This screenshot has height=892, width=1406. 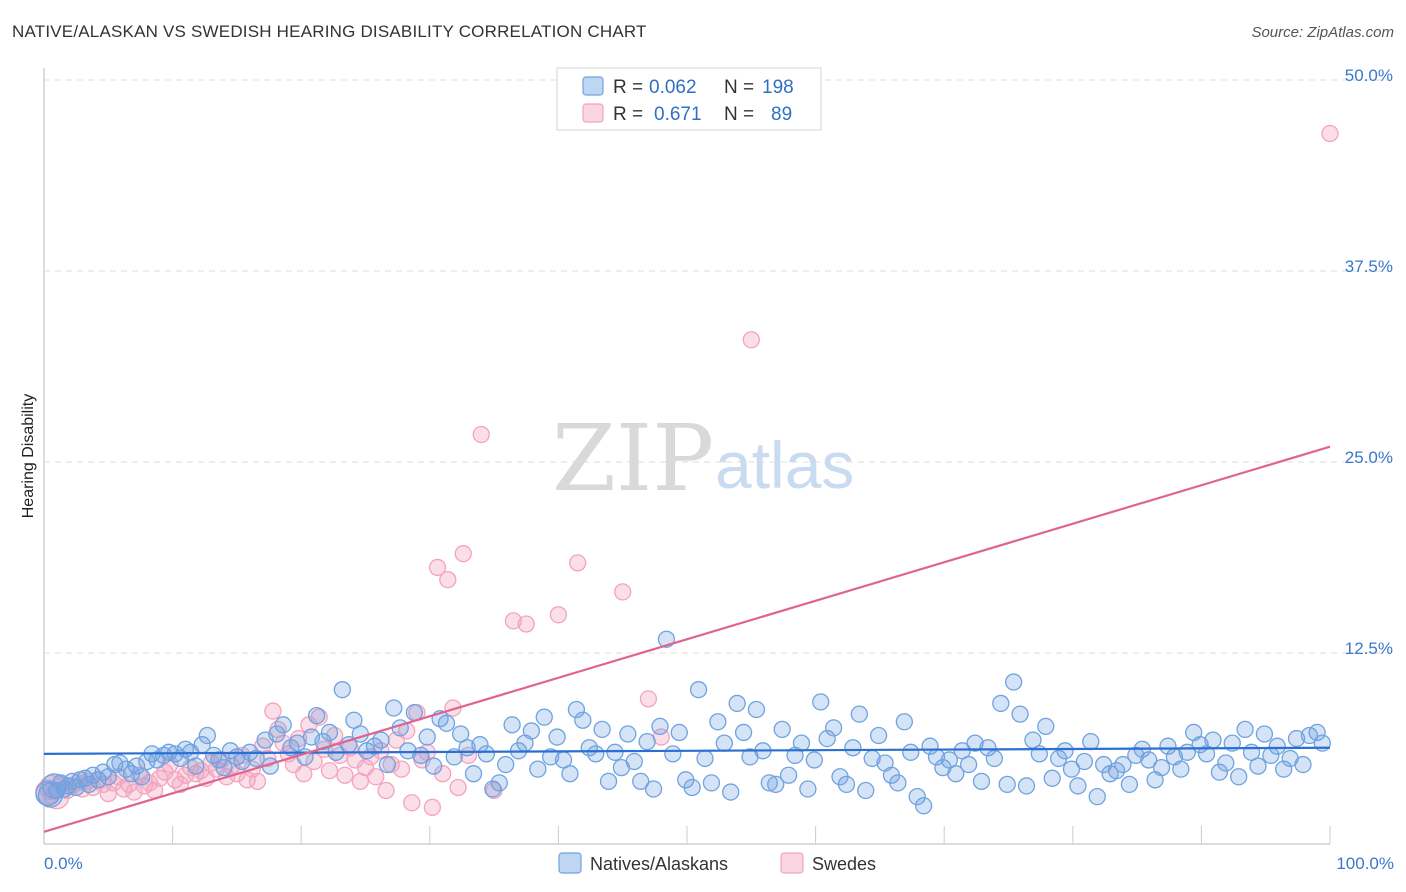 I want to click on series-legend-swatch-natives, so click(x=570, y=863).